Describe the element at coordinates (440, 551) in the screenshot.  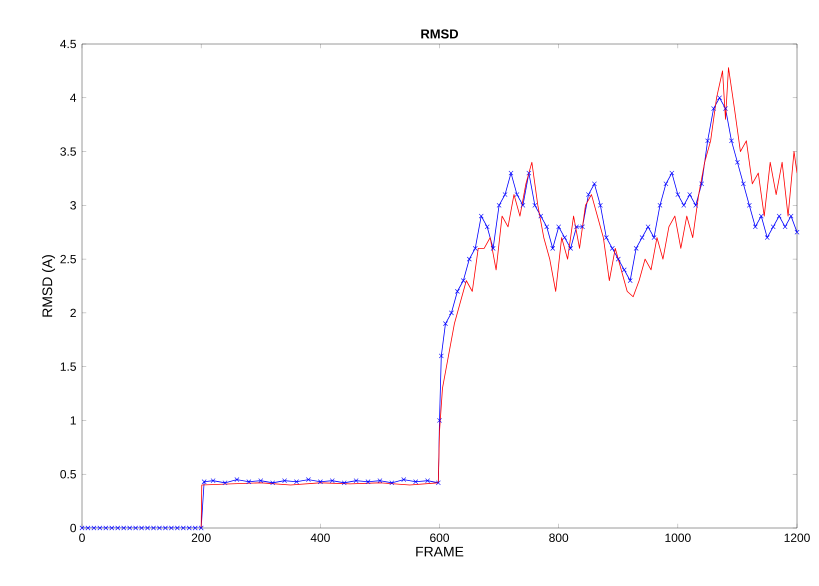
I see `x-axis-title: FRAME` at that location.